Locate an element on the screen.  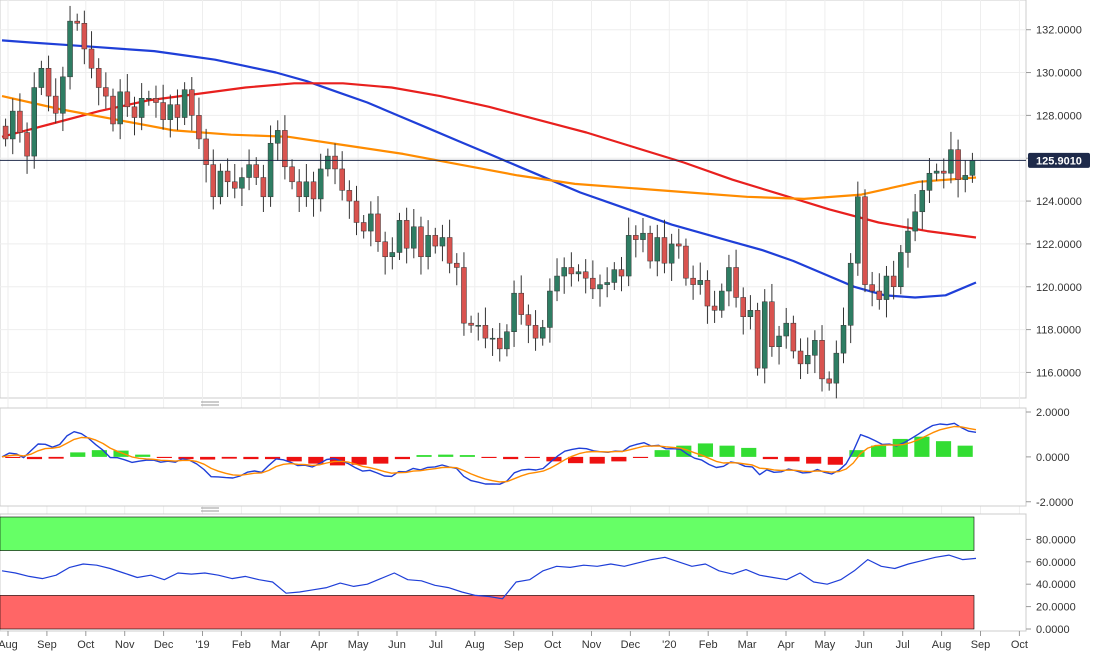
price-tick-label: 122.0000 is located at coordinates (1059, 245).